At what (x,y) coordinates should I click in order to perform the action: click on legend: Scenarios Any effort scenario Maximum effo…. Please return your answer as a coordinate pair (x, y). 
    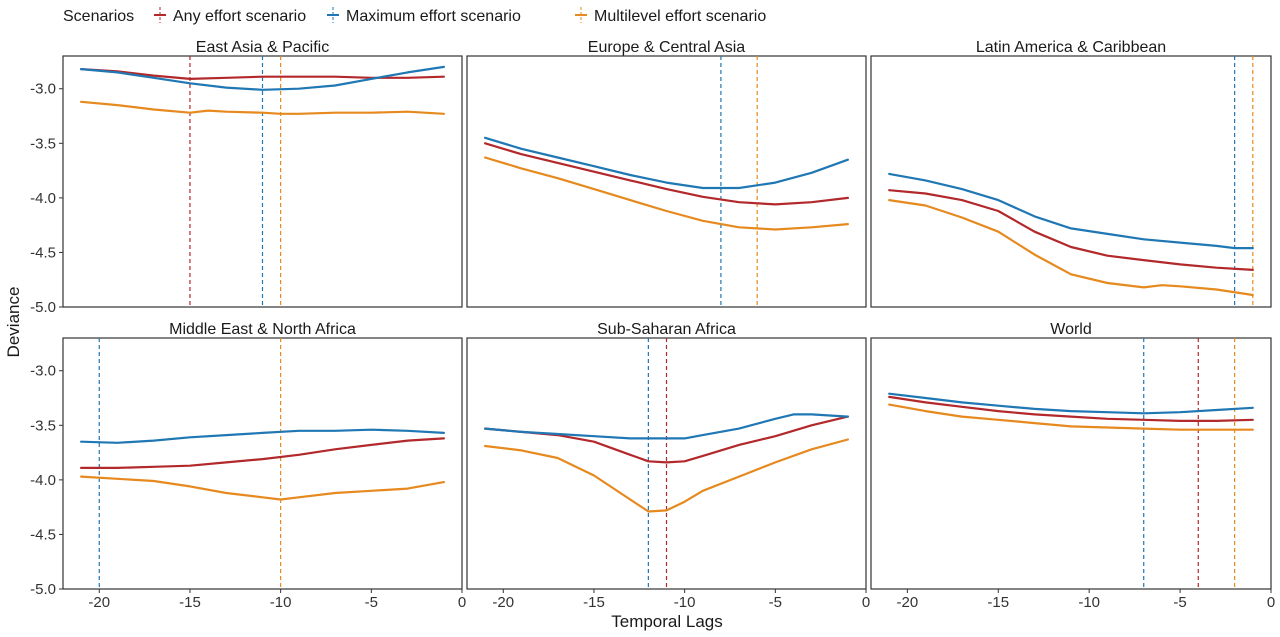
    Looking at the image, I should click on (414, 16).